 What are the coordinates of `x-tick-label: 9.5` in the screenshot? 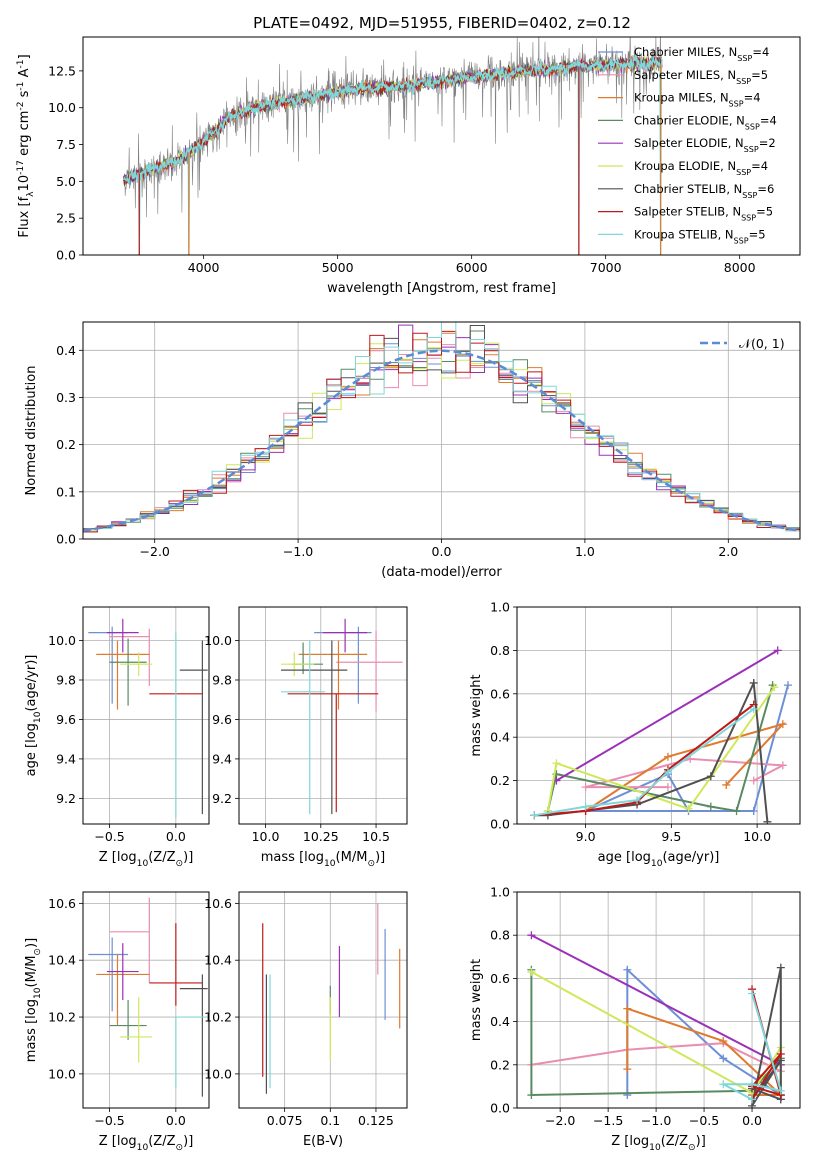 It's located at (671, 836).